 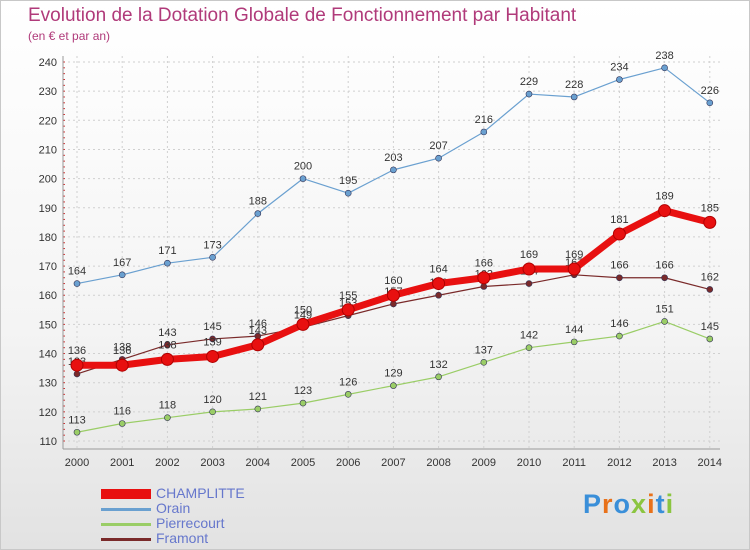 I want to click on y-tick-label: 170, so click(x=48, y=267).